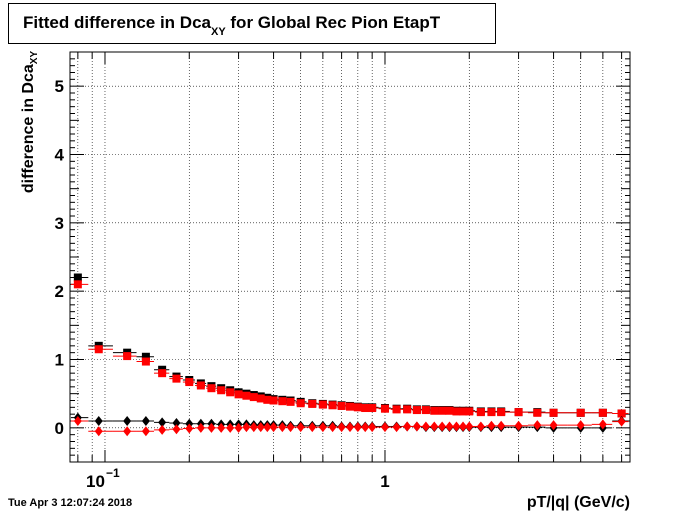 The height and width of the screenshot is (514, 700). I want to click on title-prefix: Fitted difference in Dca, so click(117, 22).